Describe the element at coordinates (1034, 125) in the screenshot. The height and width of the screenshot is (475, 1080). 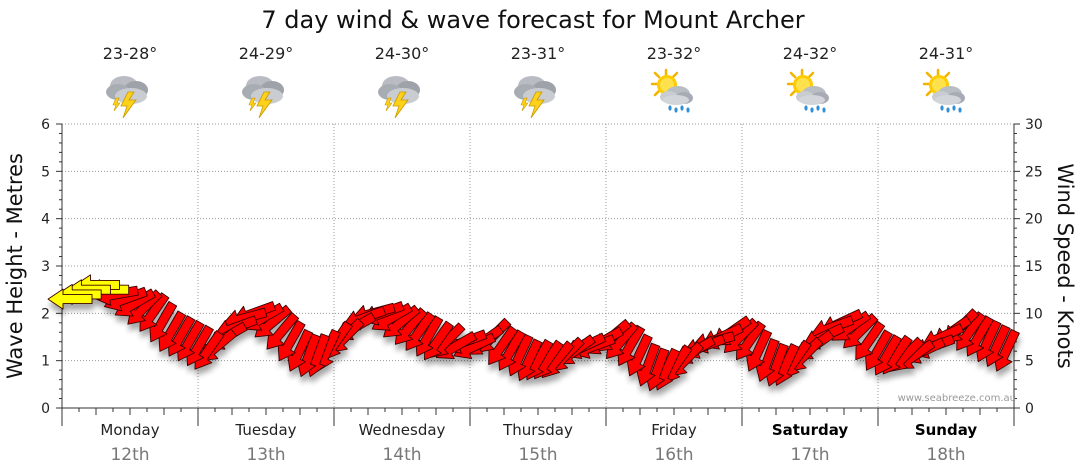
I see `y-tick-label-right: 30` at that location.